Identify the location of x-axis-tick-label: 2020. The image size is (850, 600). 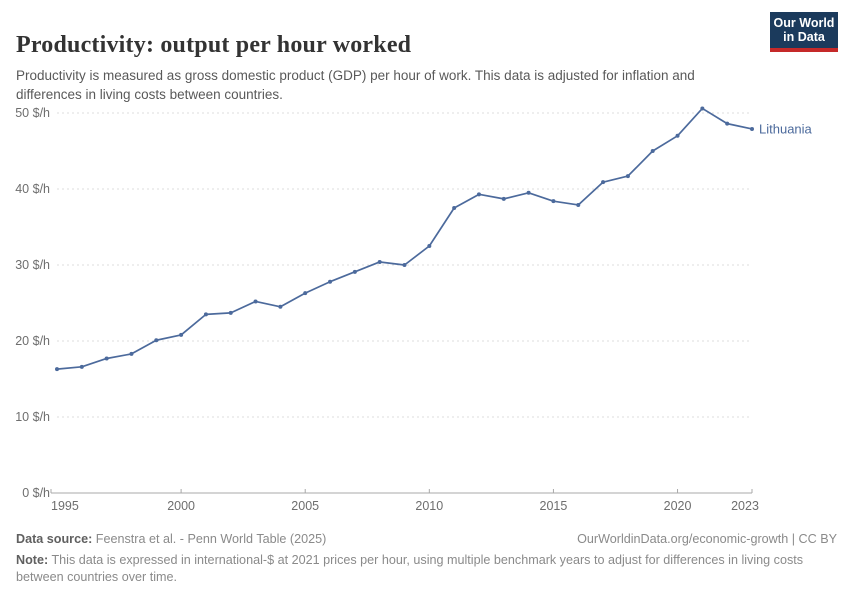
(678, 506).